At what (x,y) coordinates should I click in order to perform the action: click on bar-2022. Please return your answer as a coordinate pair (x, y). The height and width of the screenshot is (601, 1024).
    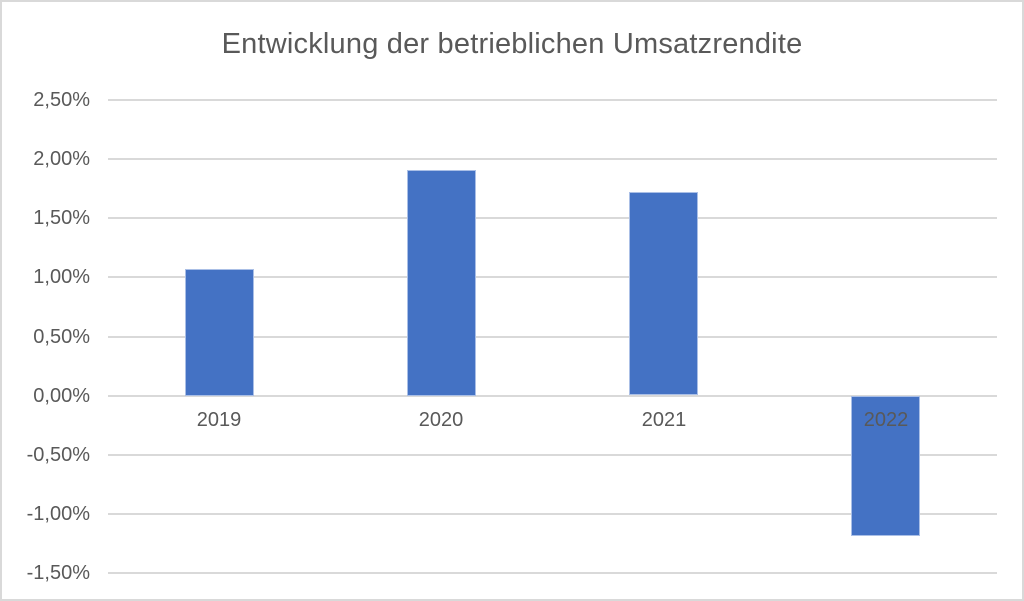
    Looking at the image, I should click on (885, 466).